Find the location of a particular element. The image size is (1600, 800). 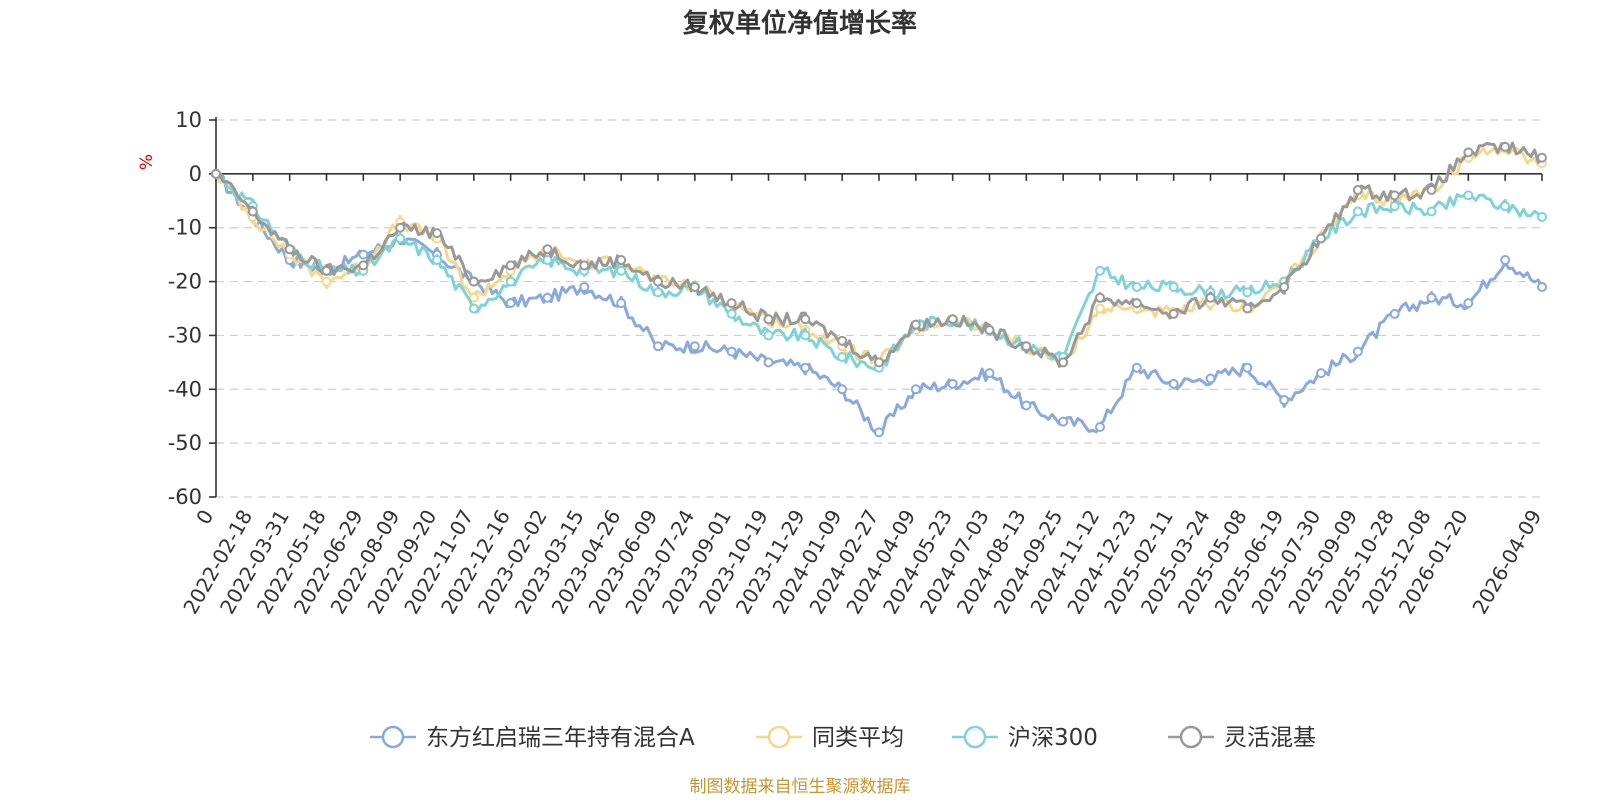

y-tick-label: -60 is located at coordinates (185, 497).